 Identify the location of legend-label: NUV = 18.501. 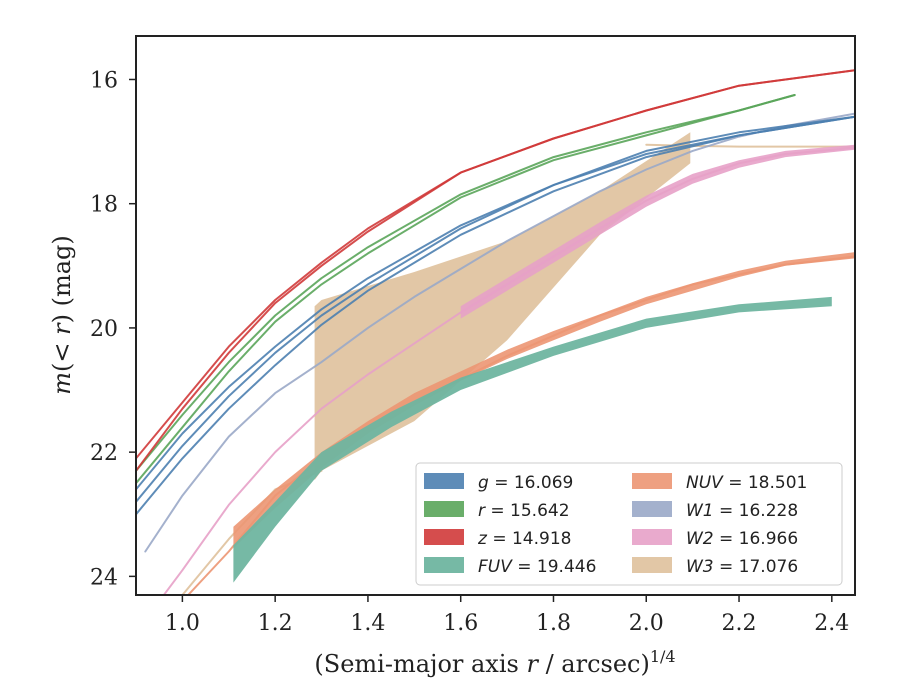
(746, 483).